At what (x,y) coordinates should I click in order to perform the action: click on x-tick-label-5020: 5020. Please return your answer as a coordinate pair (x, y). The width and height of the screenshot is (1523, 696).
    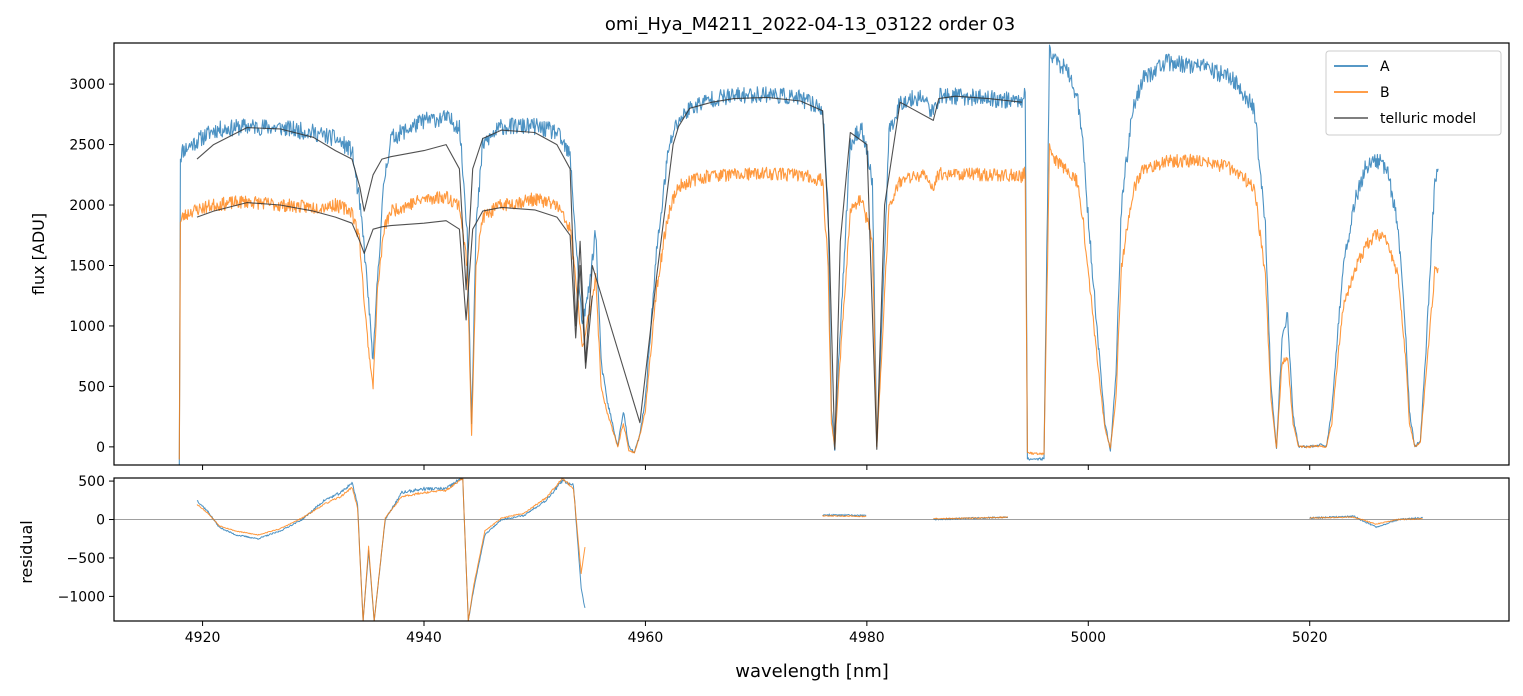
    Looking at the image, I should click on (1310, 638).